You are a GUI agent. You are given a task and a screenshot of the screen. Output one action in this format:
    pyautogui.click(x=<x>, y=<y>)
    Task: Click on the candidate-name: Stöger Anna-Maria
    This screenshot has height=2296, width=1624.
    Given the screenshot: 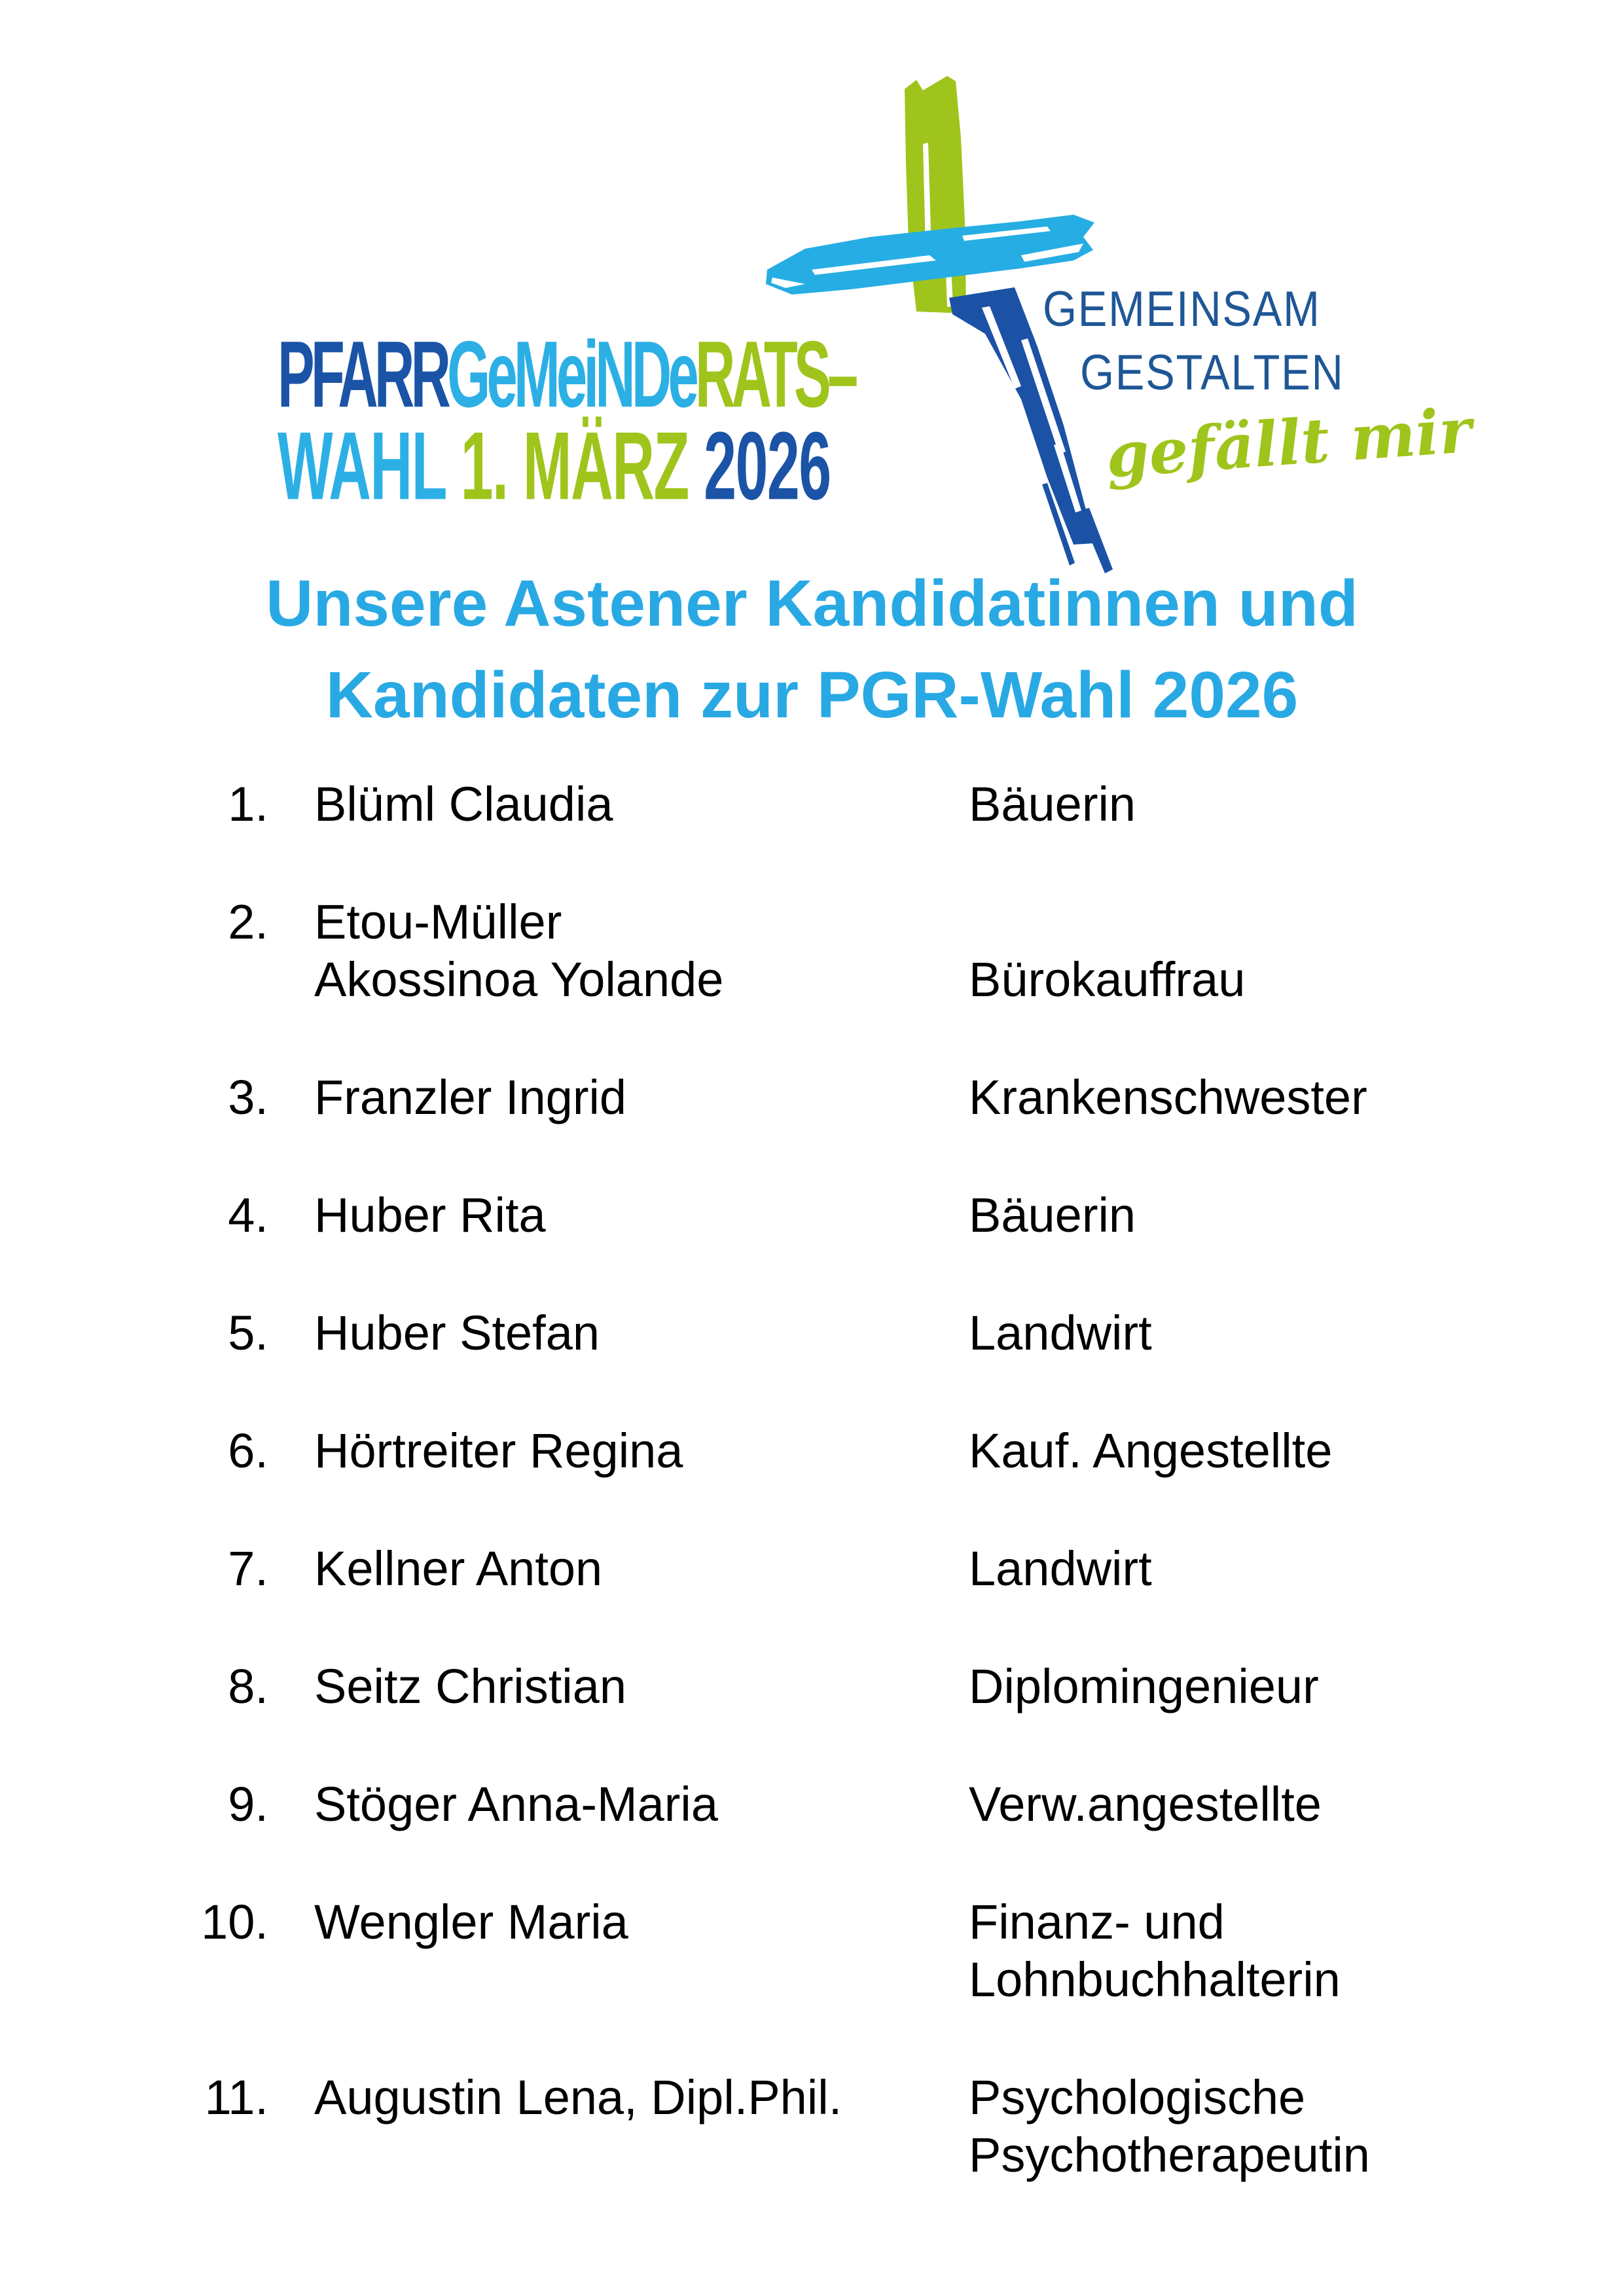 What is the action you would take?
    pyautogui.click(x=516, y=1804)
    